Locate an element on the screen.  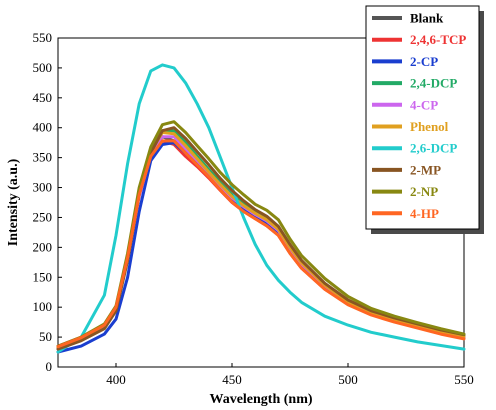
y-tick-label: 50 is located at coordinates (45, 336).